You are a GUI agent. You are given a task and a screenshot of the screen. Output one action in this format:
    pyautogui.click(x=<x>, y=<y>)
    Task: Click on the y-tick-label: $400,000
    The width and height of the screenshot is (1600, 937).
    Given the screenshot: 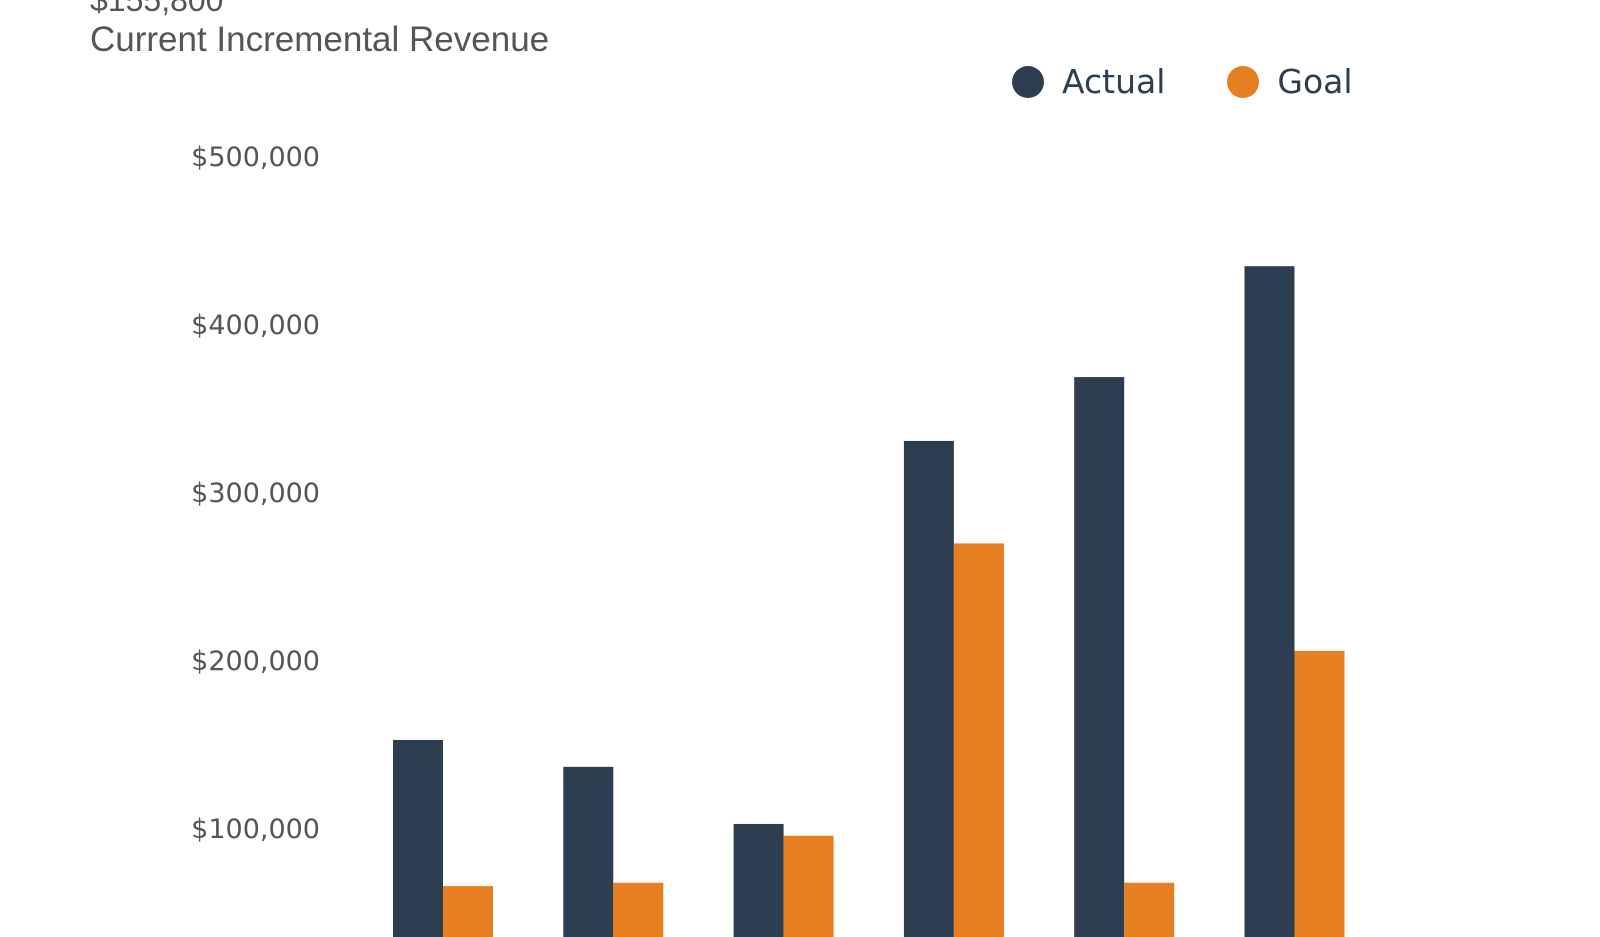 What is the action you would take?
    pyautogui.click(x=255, y=325)
    